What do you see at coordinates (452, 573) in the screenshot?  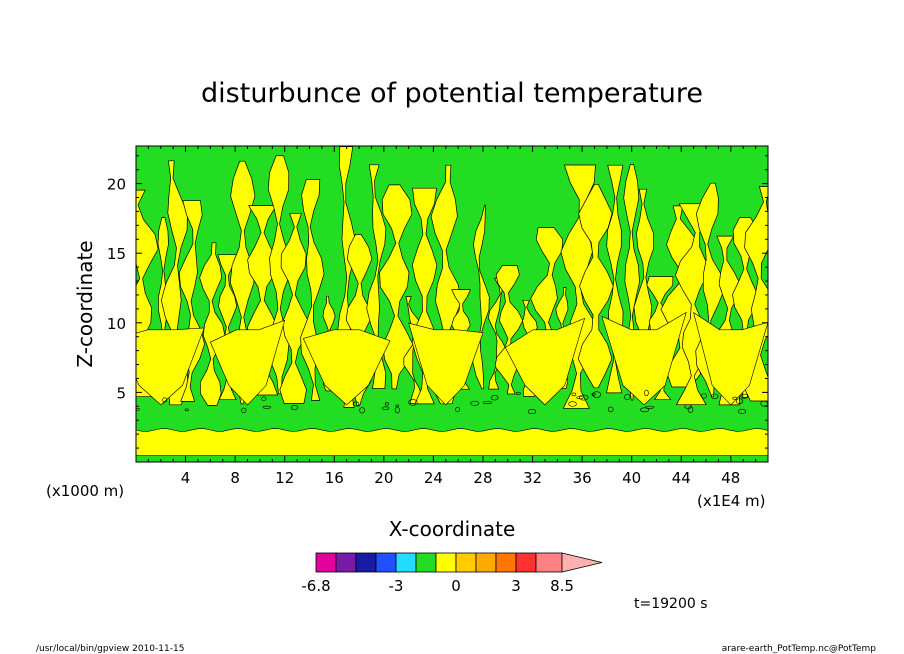 I see `colorbar: -6.8 -3 0 3 8.5` at bounding box center [452, 573].